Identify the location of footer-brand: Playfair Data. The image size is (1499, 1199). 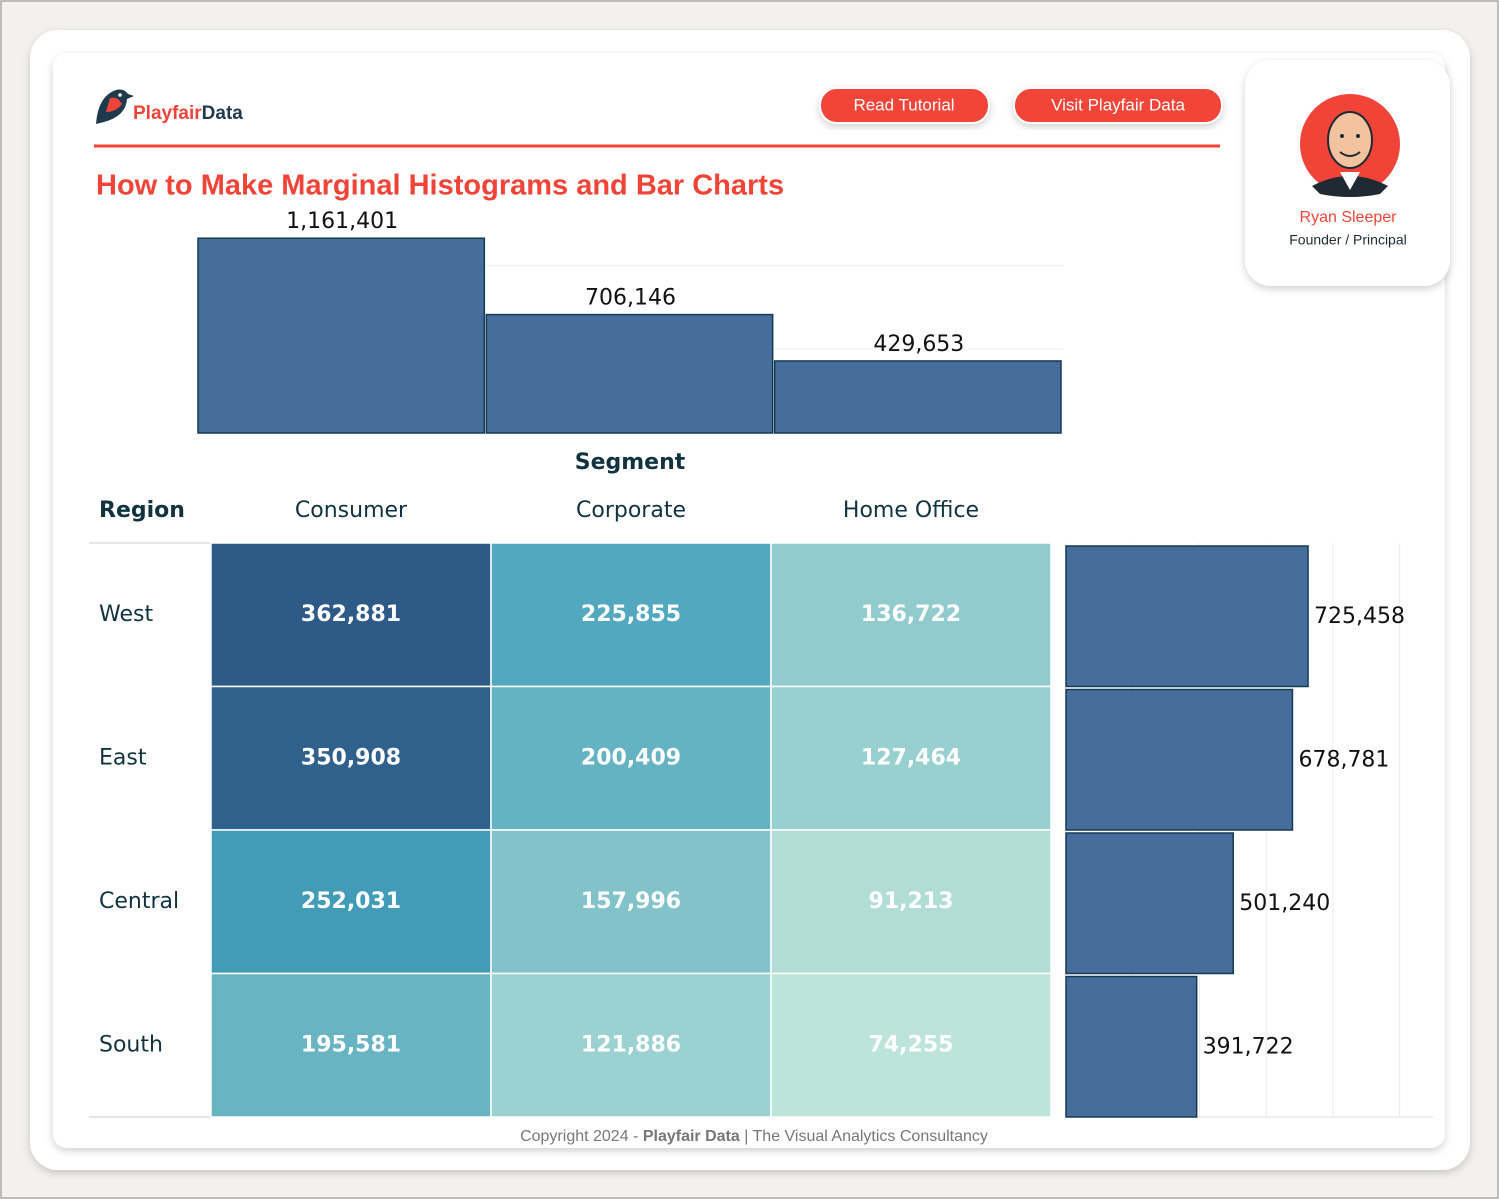
(691, 1136).